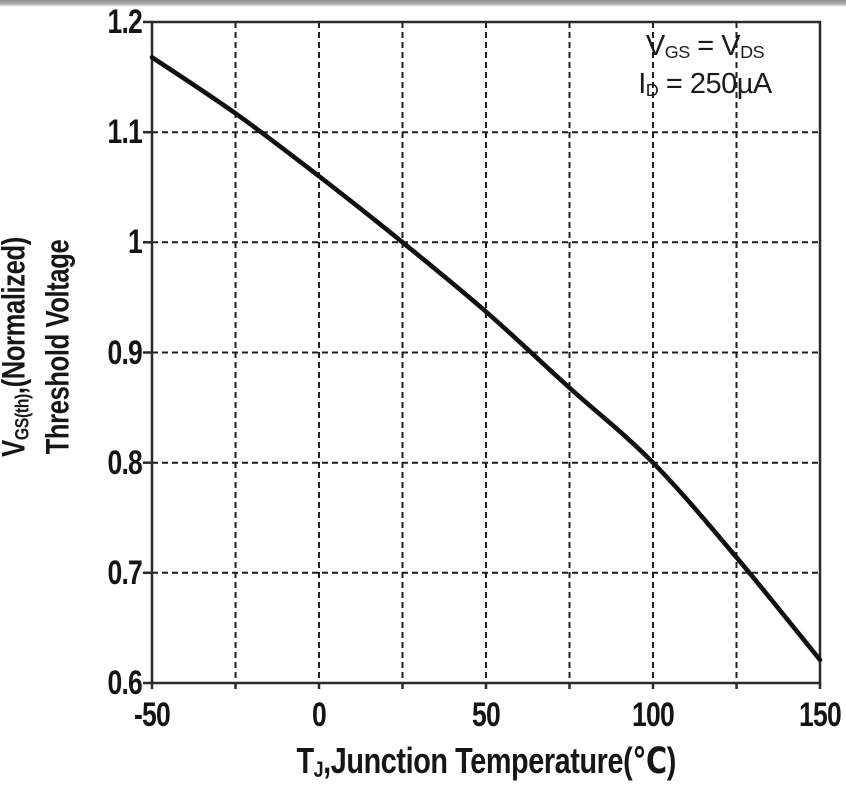  I want to click on x-tick-label: 100, so click(653, 715).